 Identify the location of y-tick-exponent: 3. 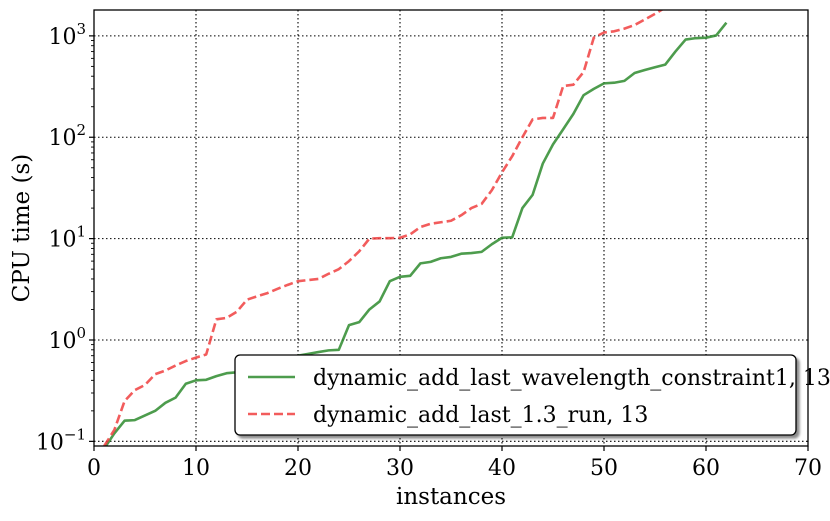
(81, 29).